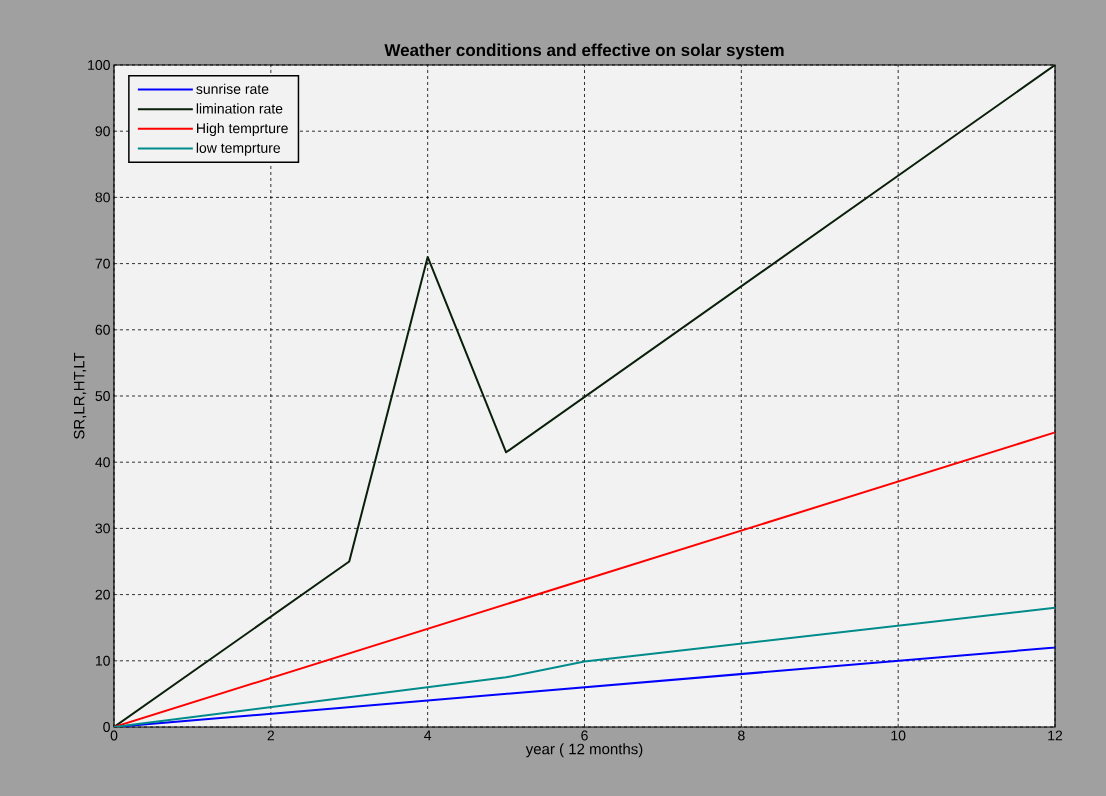 The width and height of the screenshot is (1106, 796). What do you see at coordinates (114, 735) in the screenshot?
I see `x-tick-label: 0` at bounding box center [114, 735].